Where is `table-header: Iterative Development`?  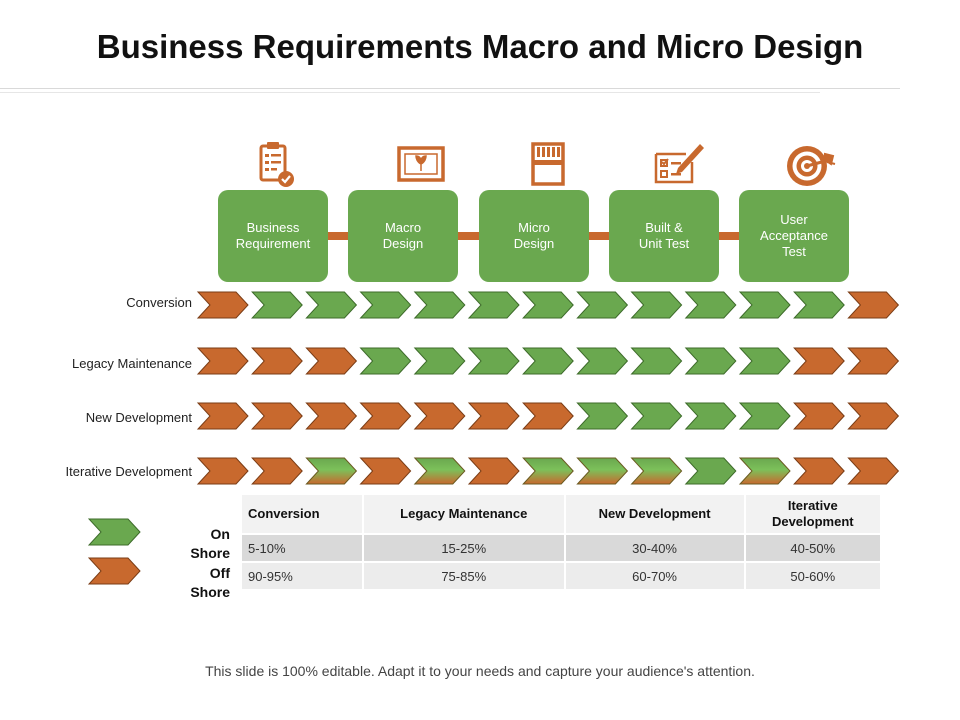 table-header: Iterative Development is located at coordinates (812, 514).